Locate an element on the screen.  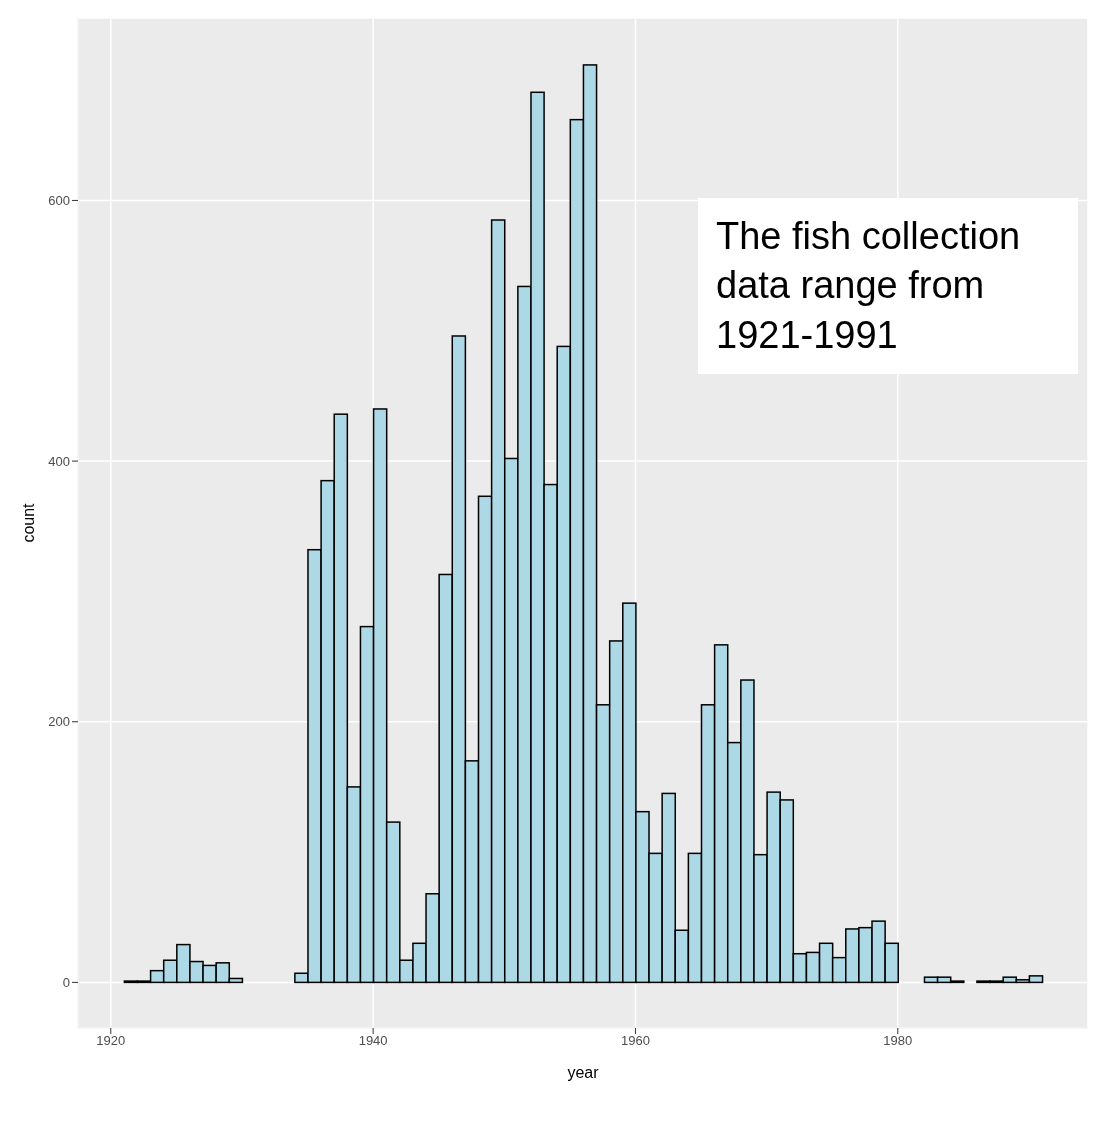
y-tick-label: 400 is located at coordinates (59, 461).